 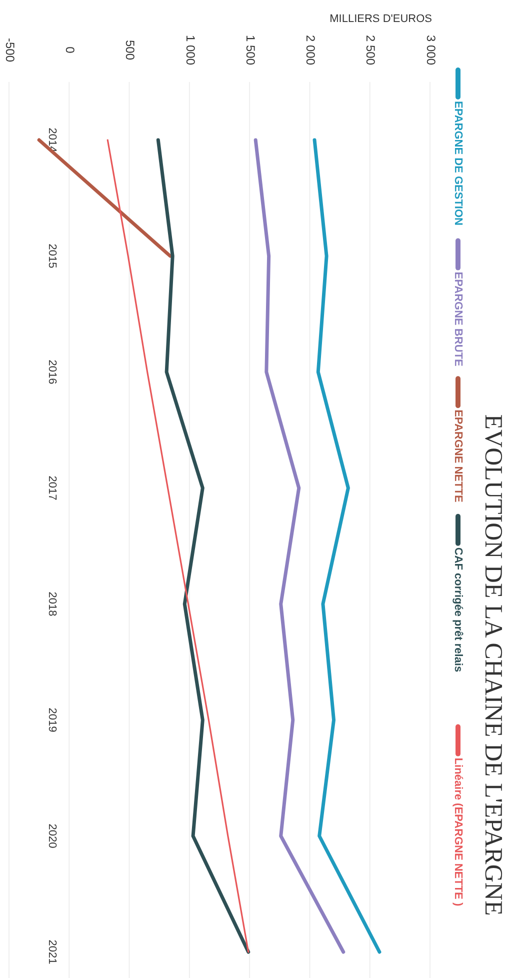 What do you see at coordinates (250, 50) in the screenshot?
I see `x-tick-label: 1 500` at bounding box center [250, 50].